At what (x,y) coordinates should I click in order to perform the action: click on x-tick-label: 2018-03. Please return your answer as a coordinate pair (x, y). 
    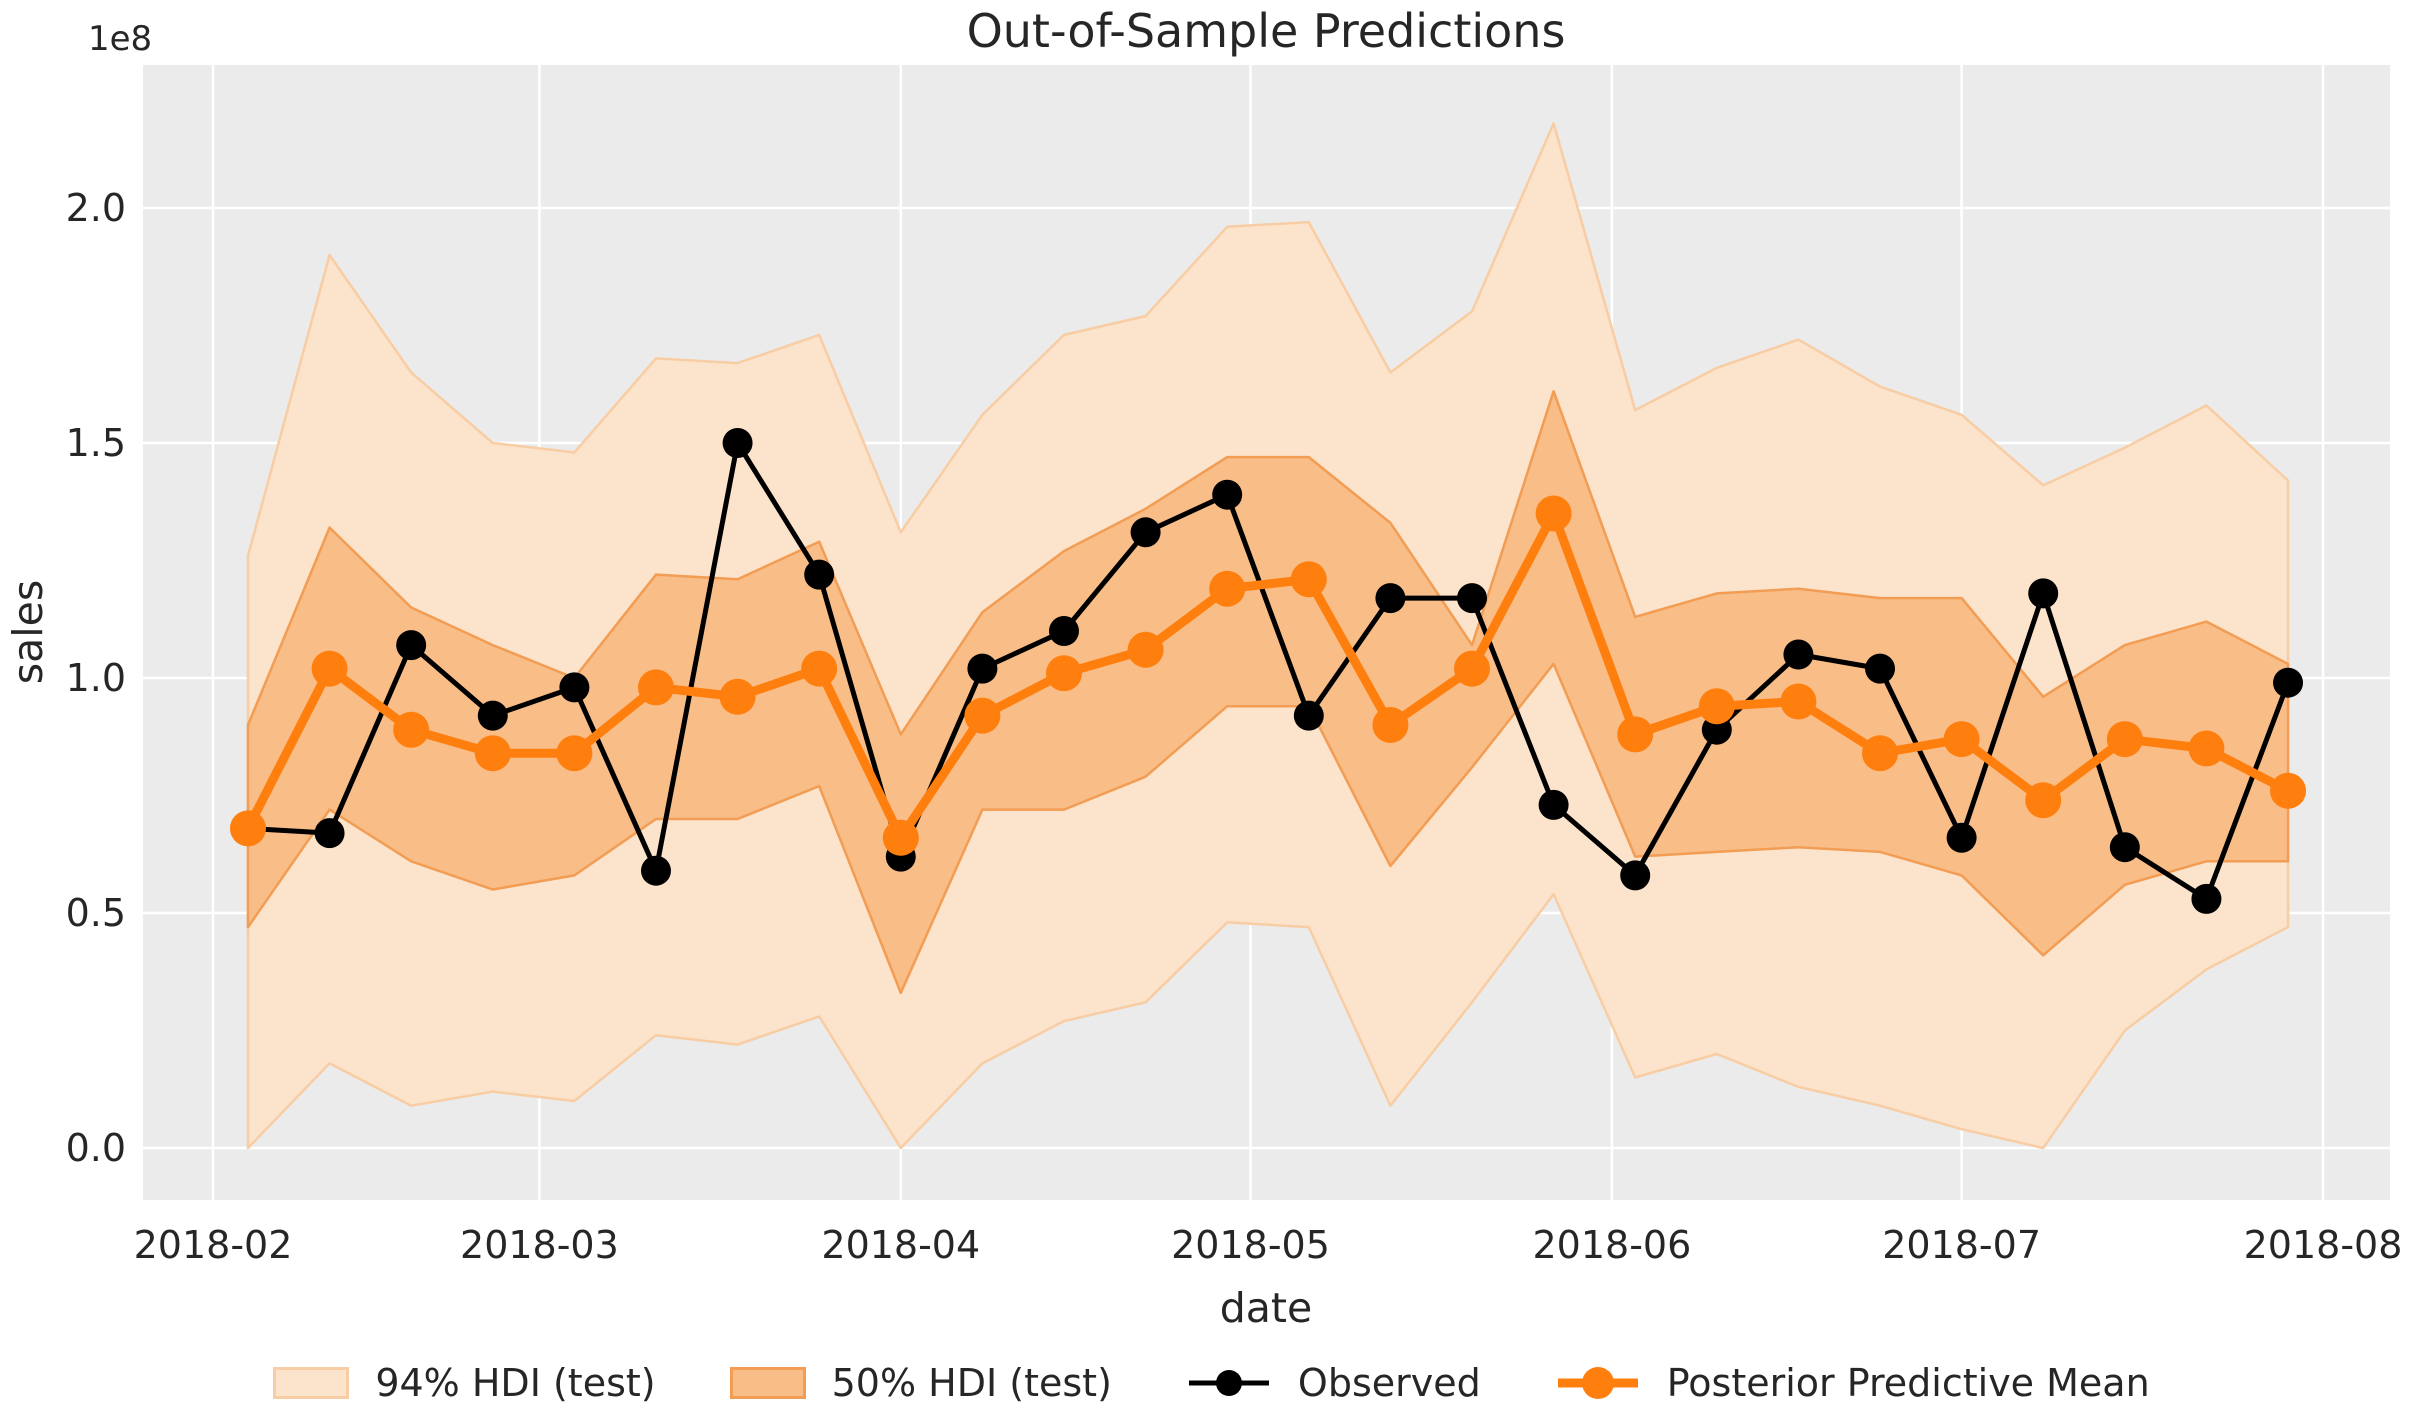
    Looking at the image, I should click on (539, 1245).